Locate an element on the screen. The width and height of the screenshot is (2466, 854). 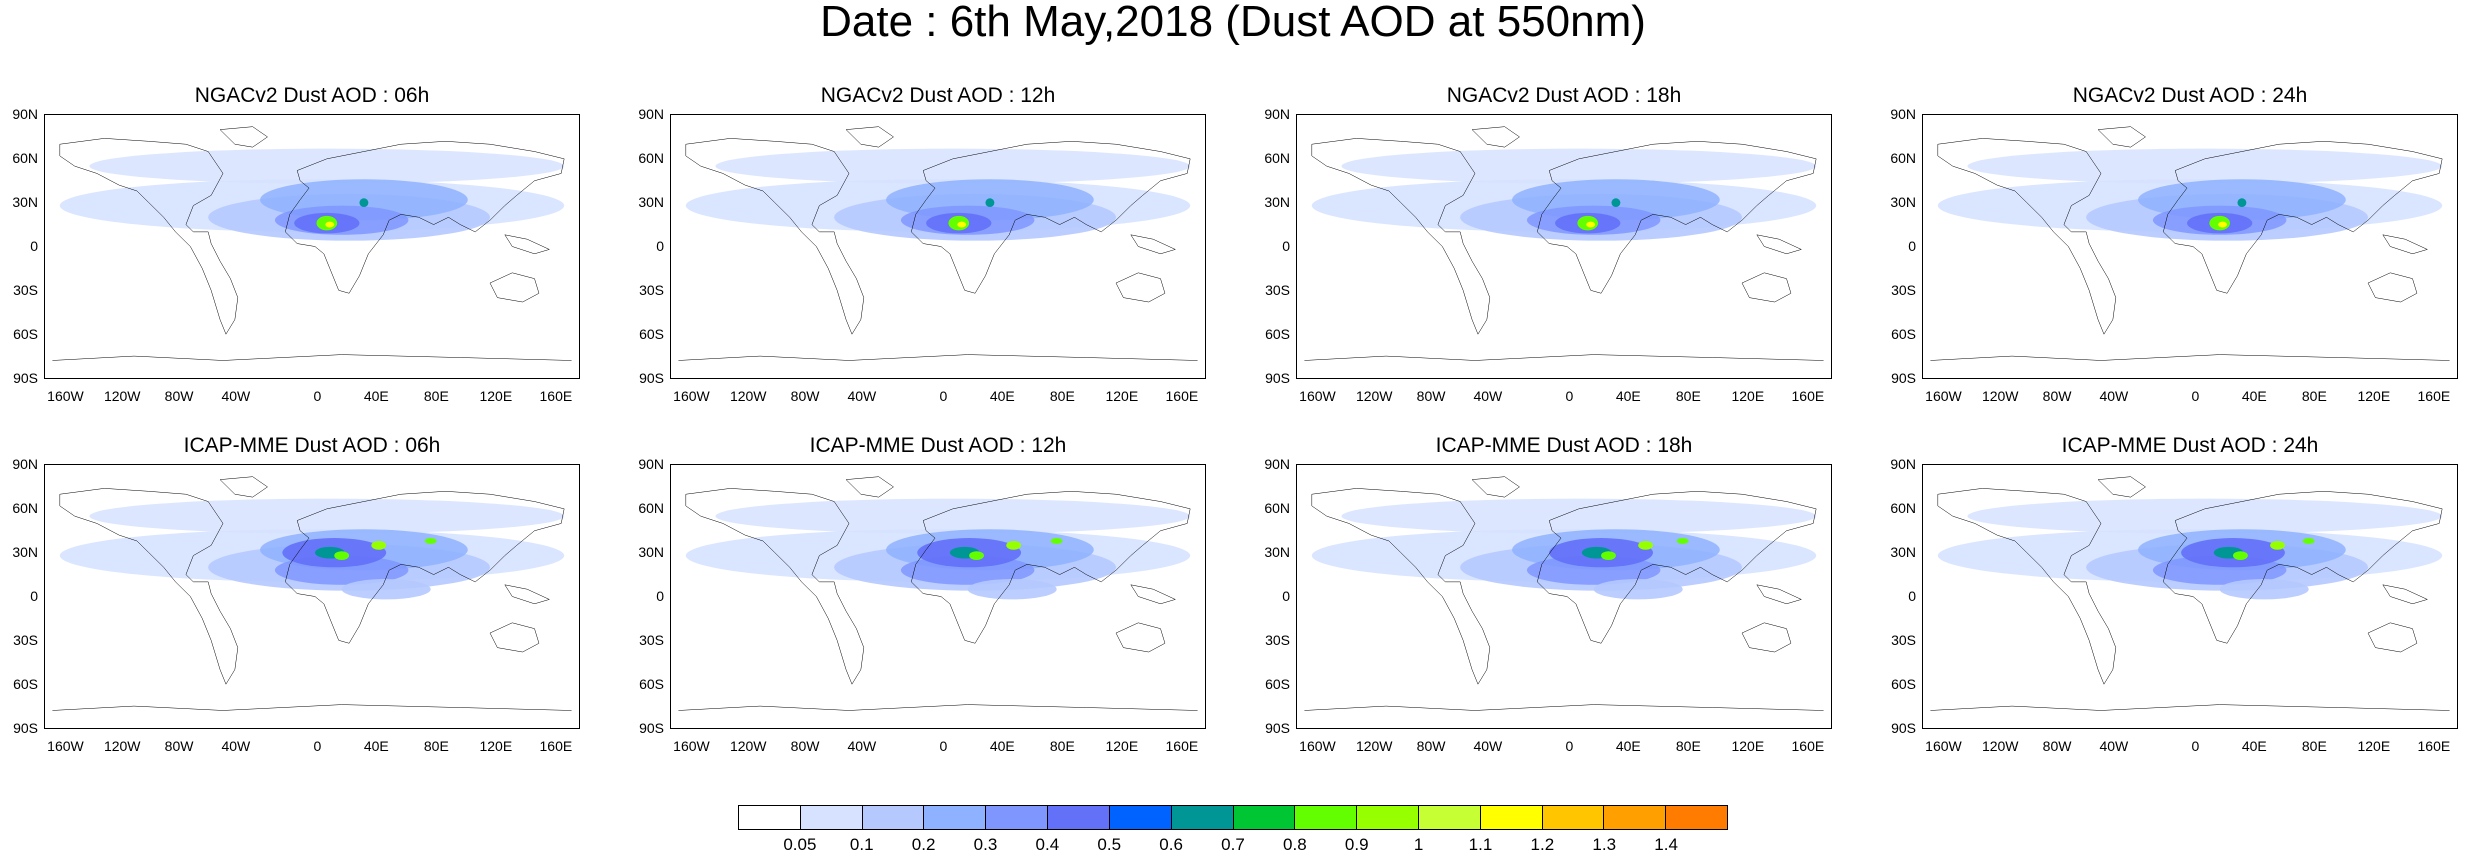
world-map is located at coordinates (2190, 246).